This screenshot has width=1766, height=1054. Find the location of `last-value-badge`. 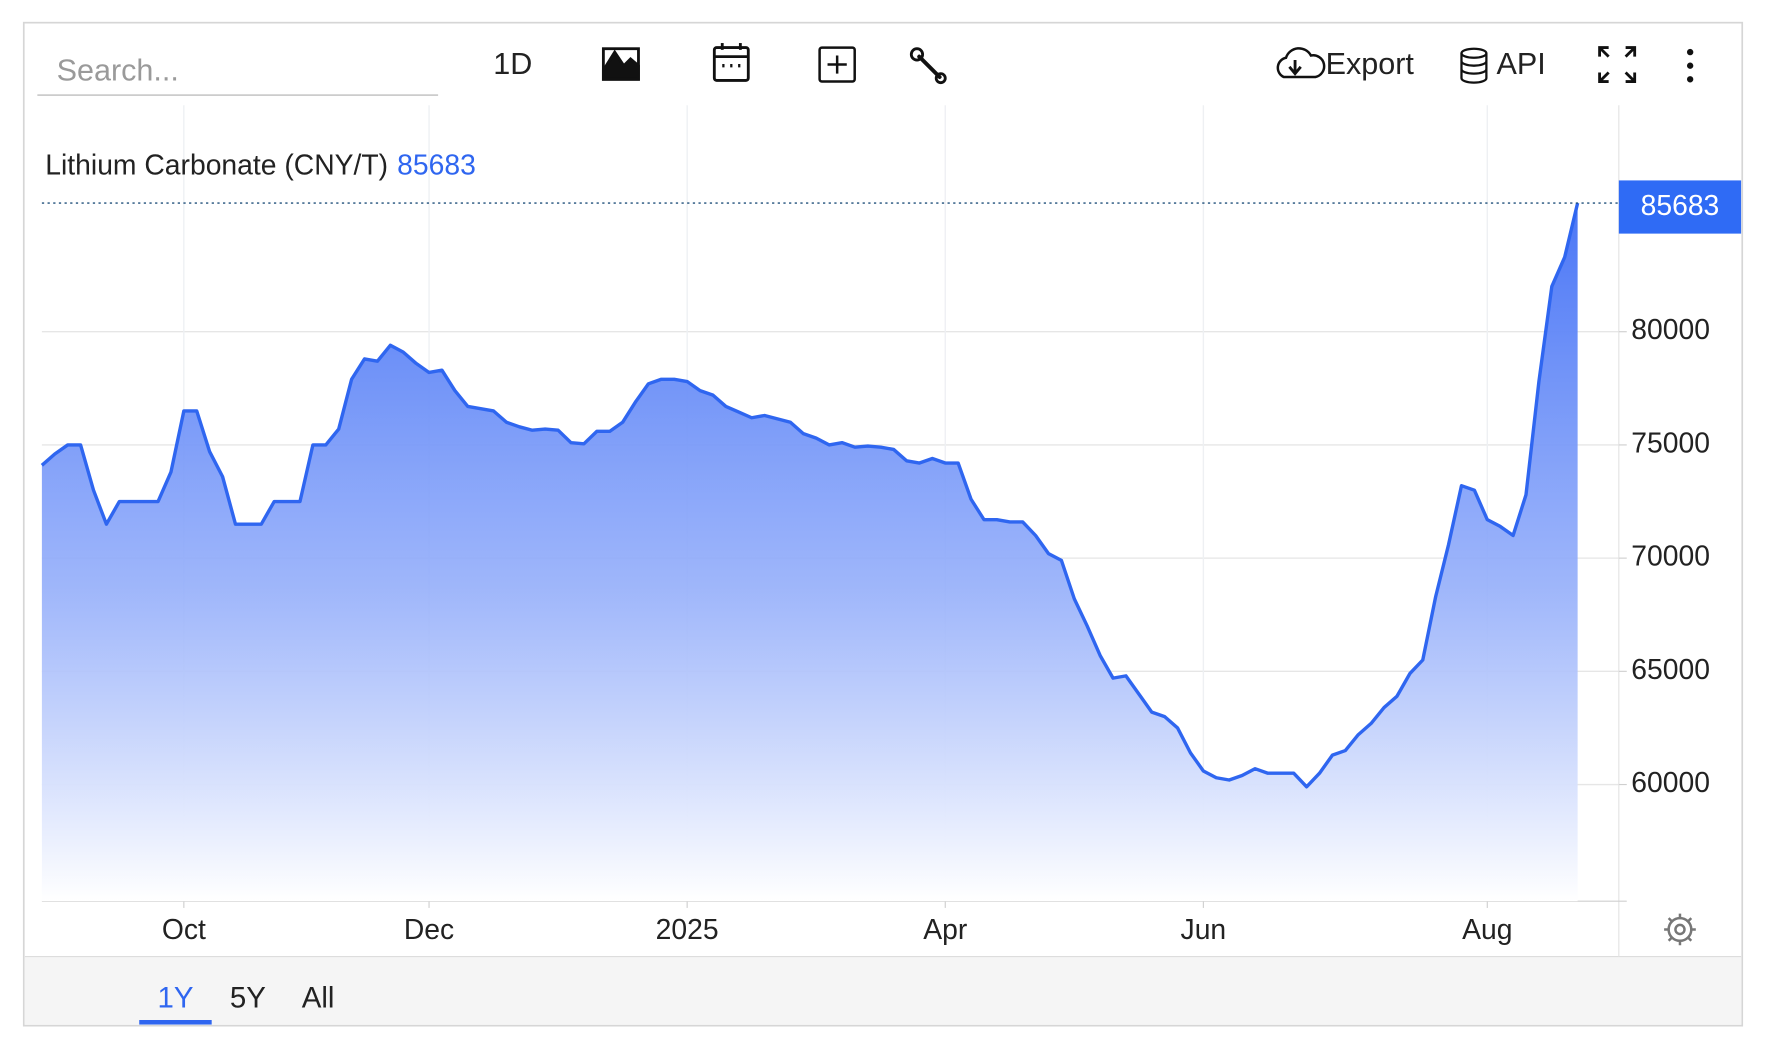

last-value-badge is located at coordinates (1680, 207).